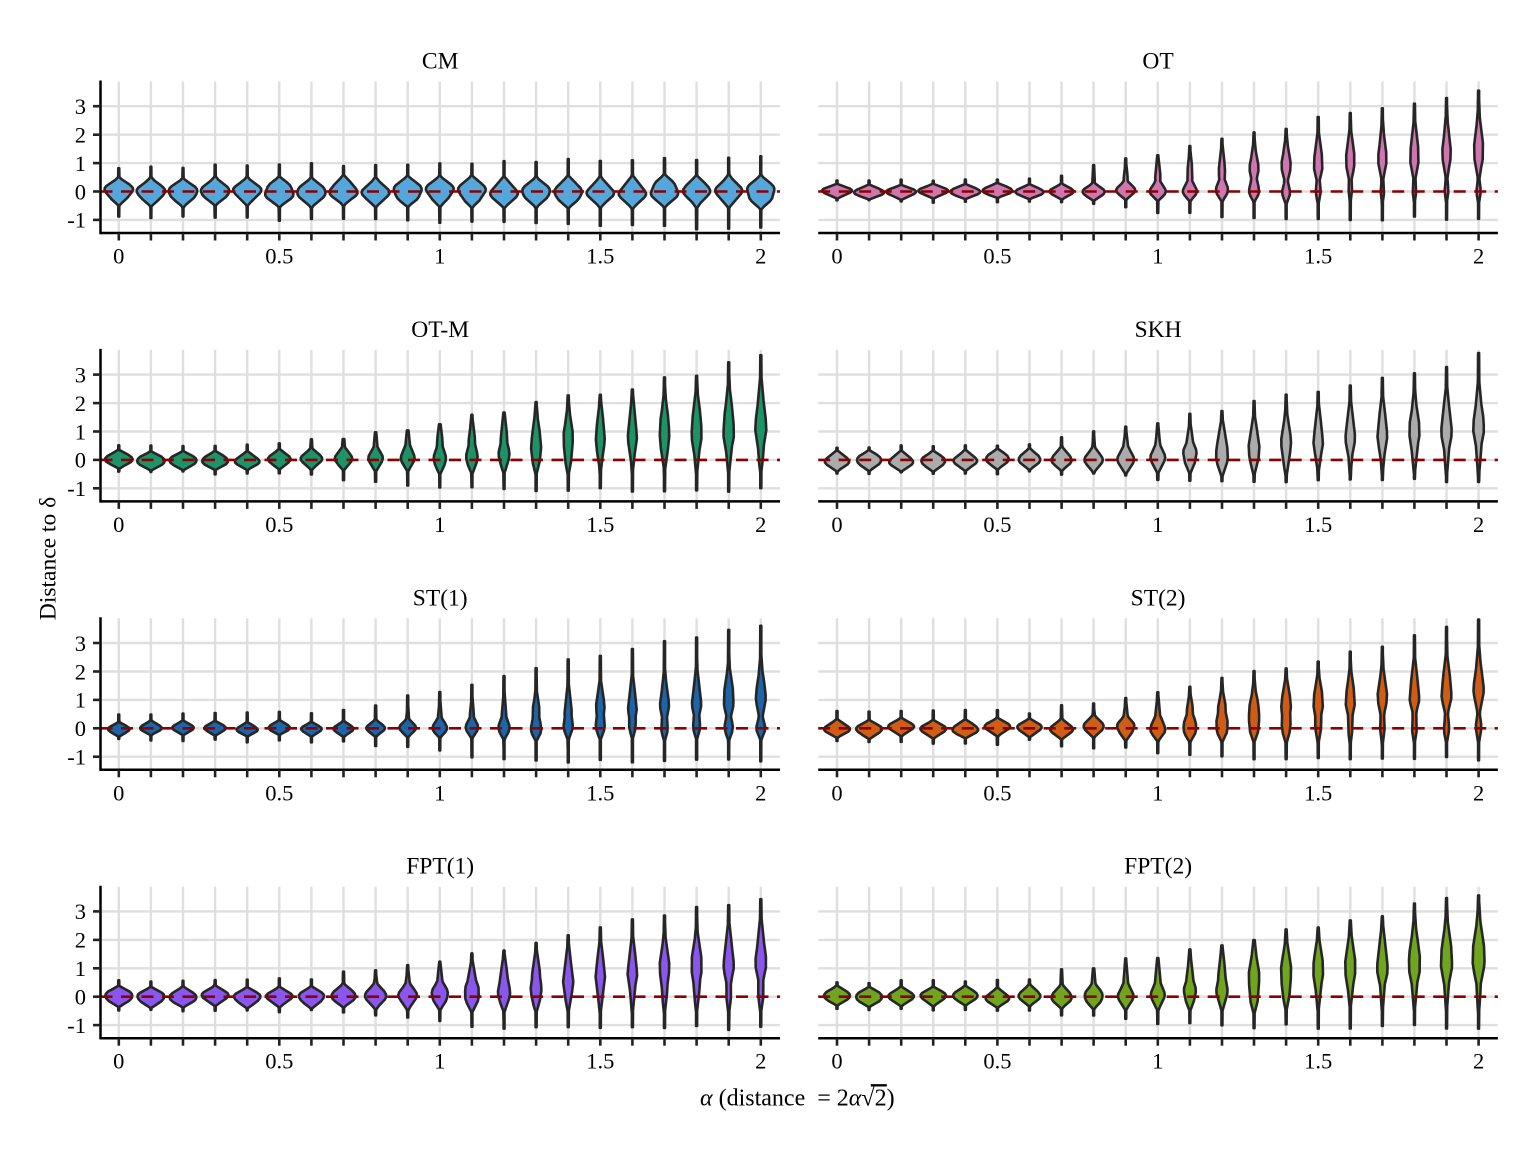  I want to click on svg-text: FPT(1), so click(440, 867).